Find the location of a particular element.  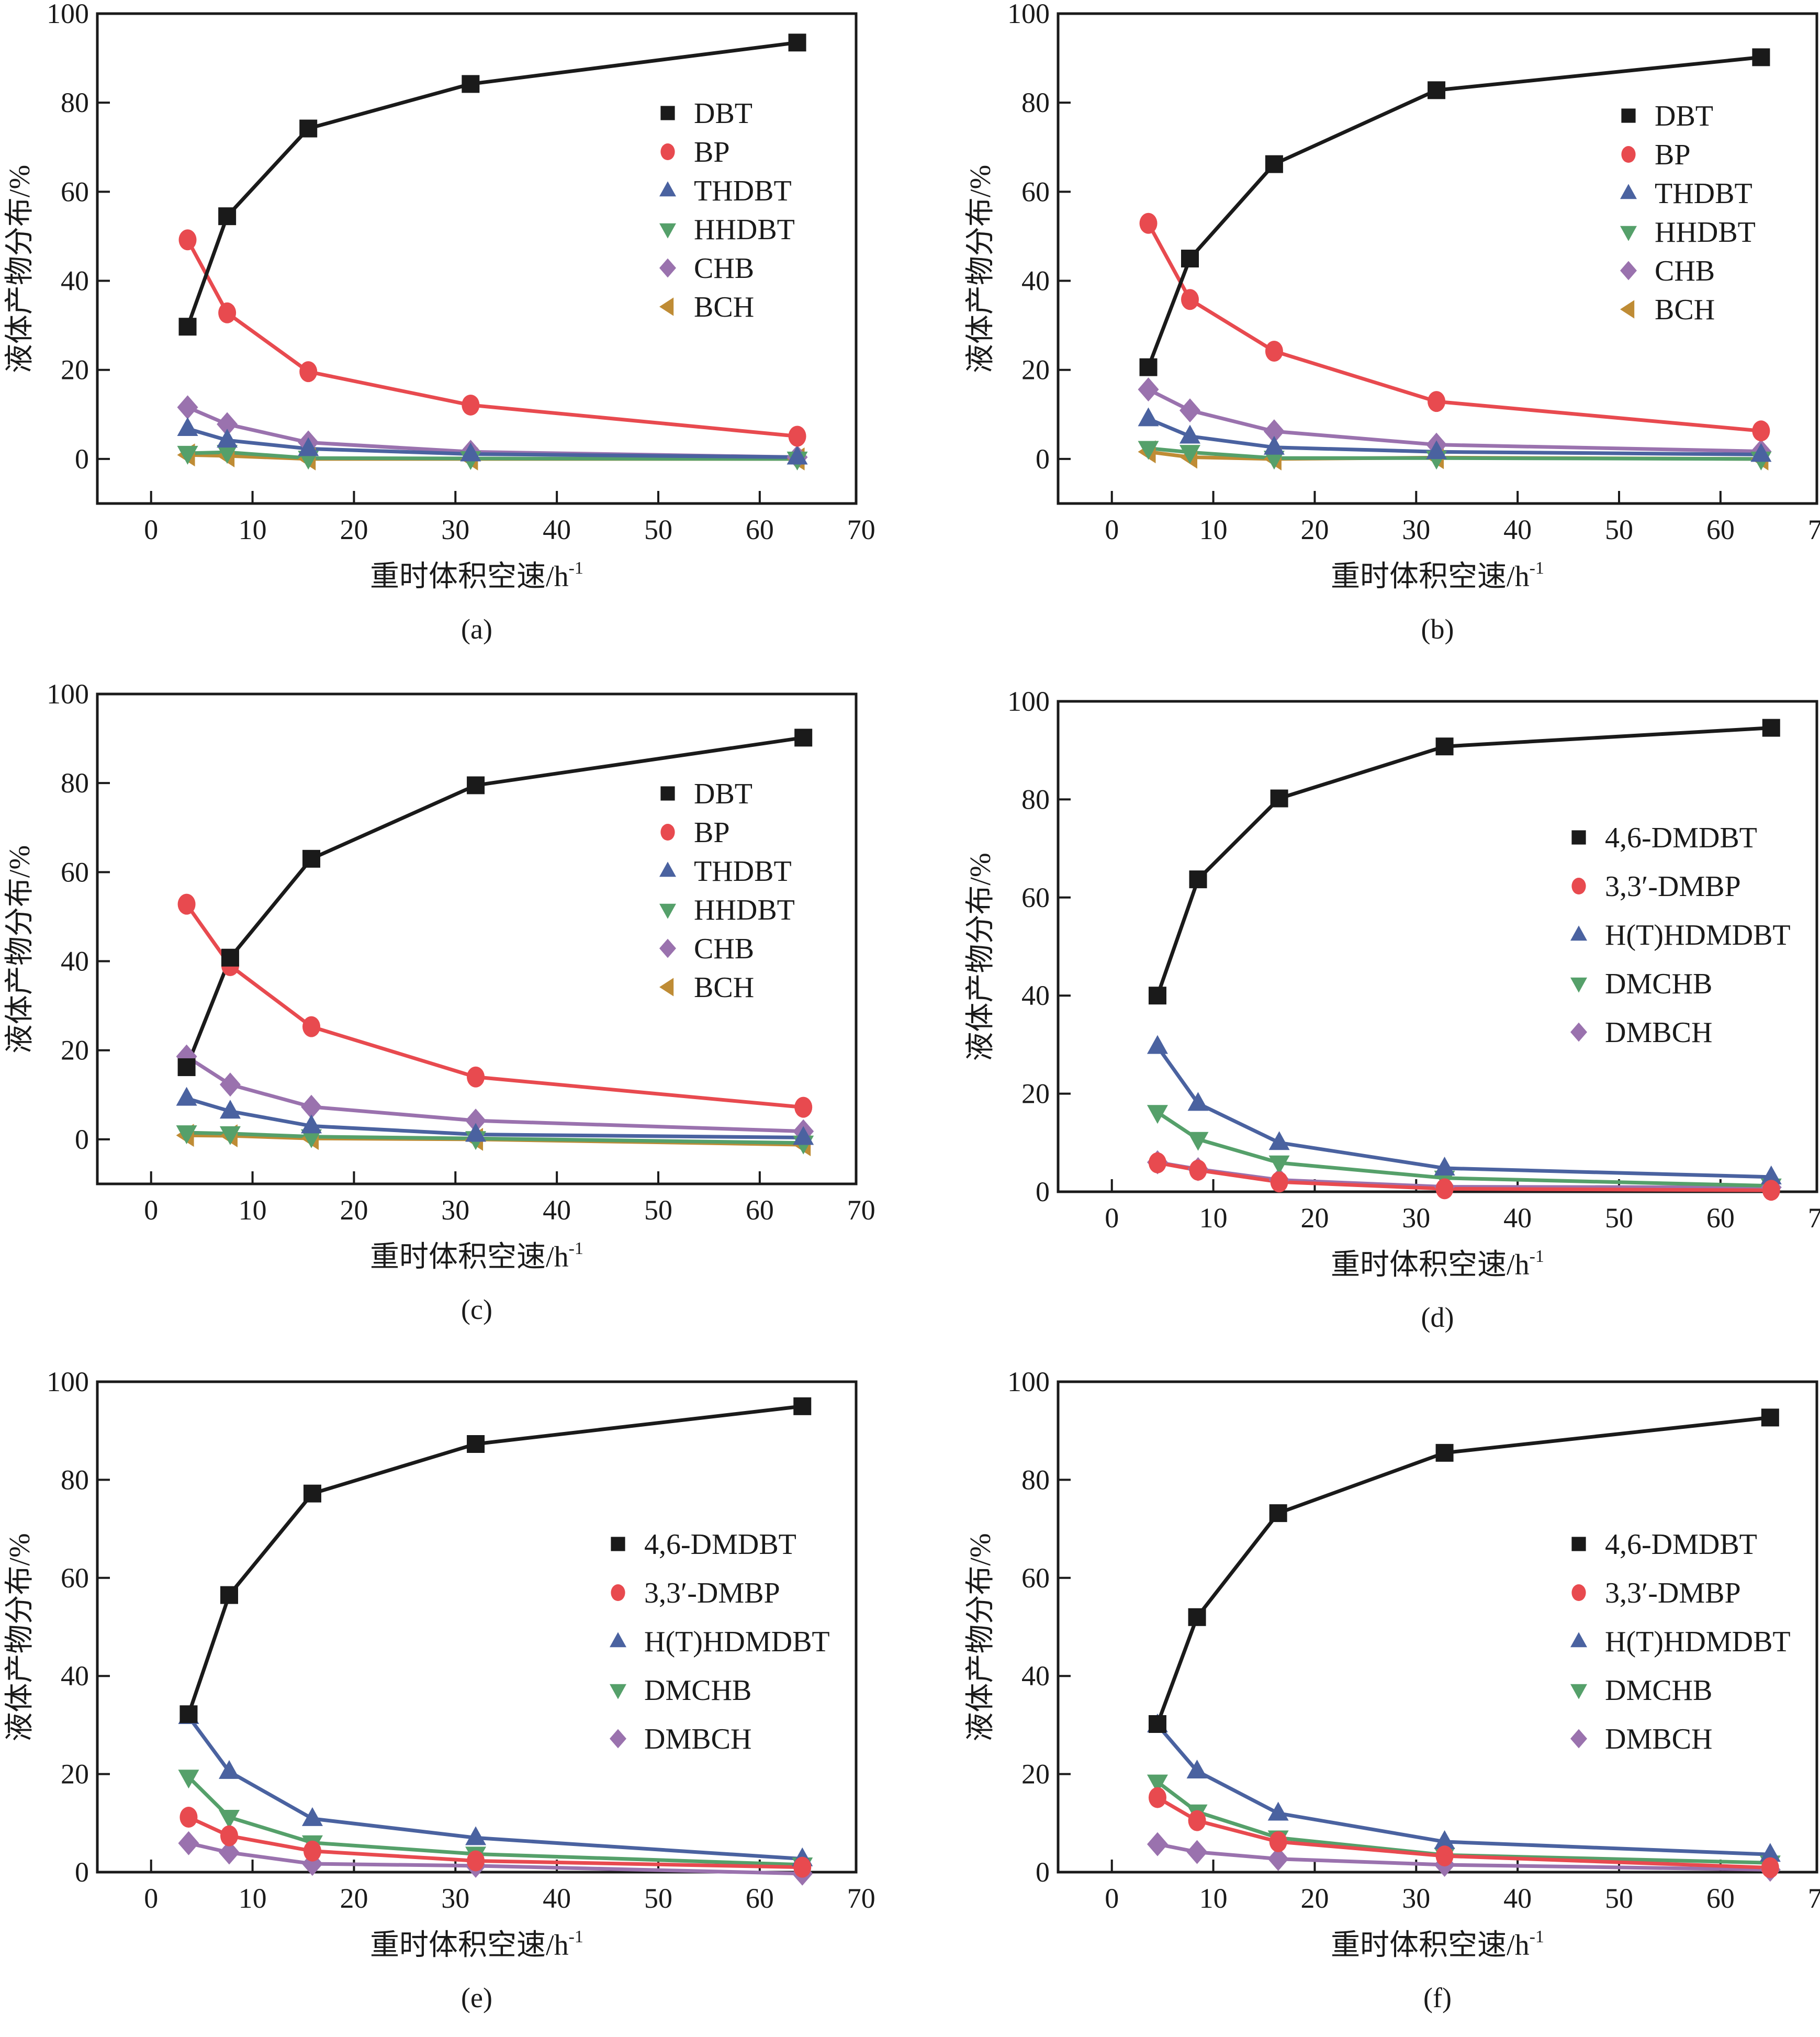

legend-marker-CHB is located at coordinates (667, 948).